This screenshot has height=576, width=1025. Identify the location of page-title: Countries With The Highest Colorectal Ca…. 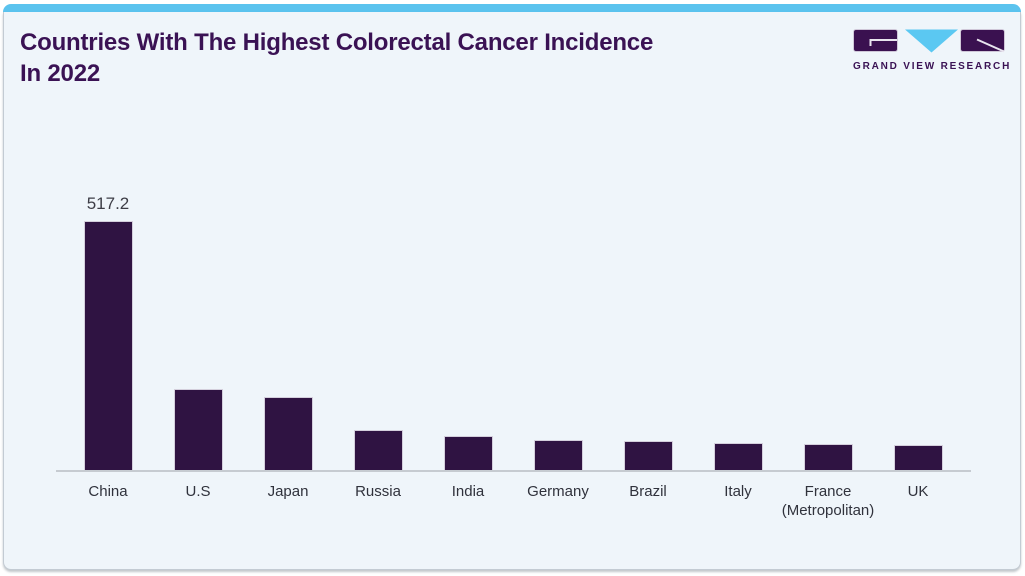
(337, 58).